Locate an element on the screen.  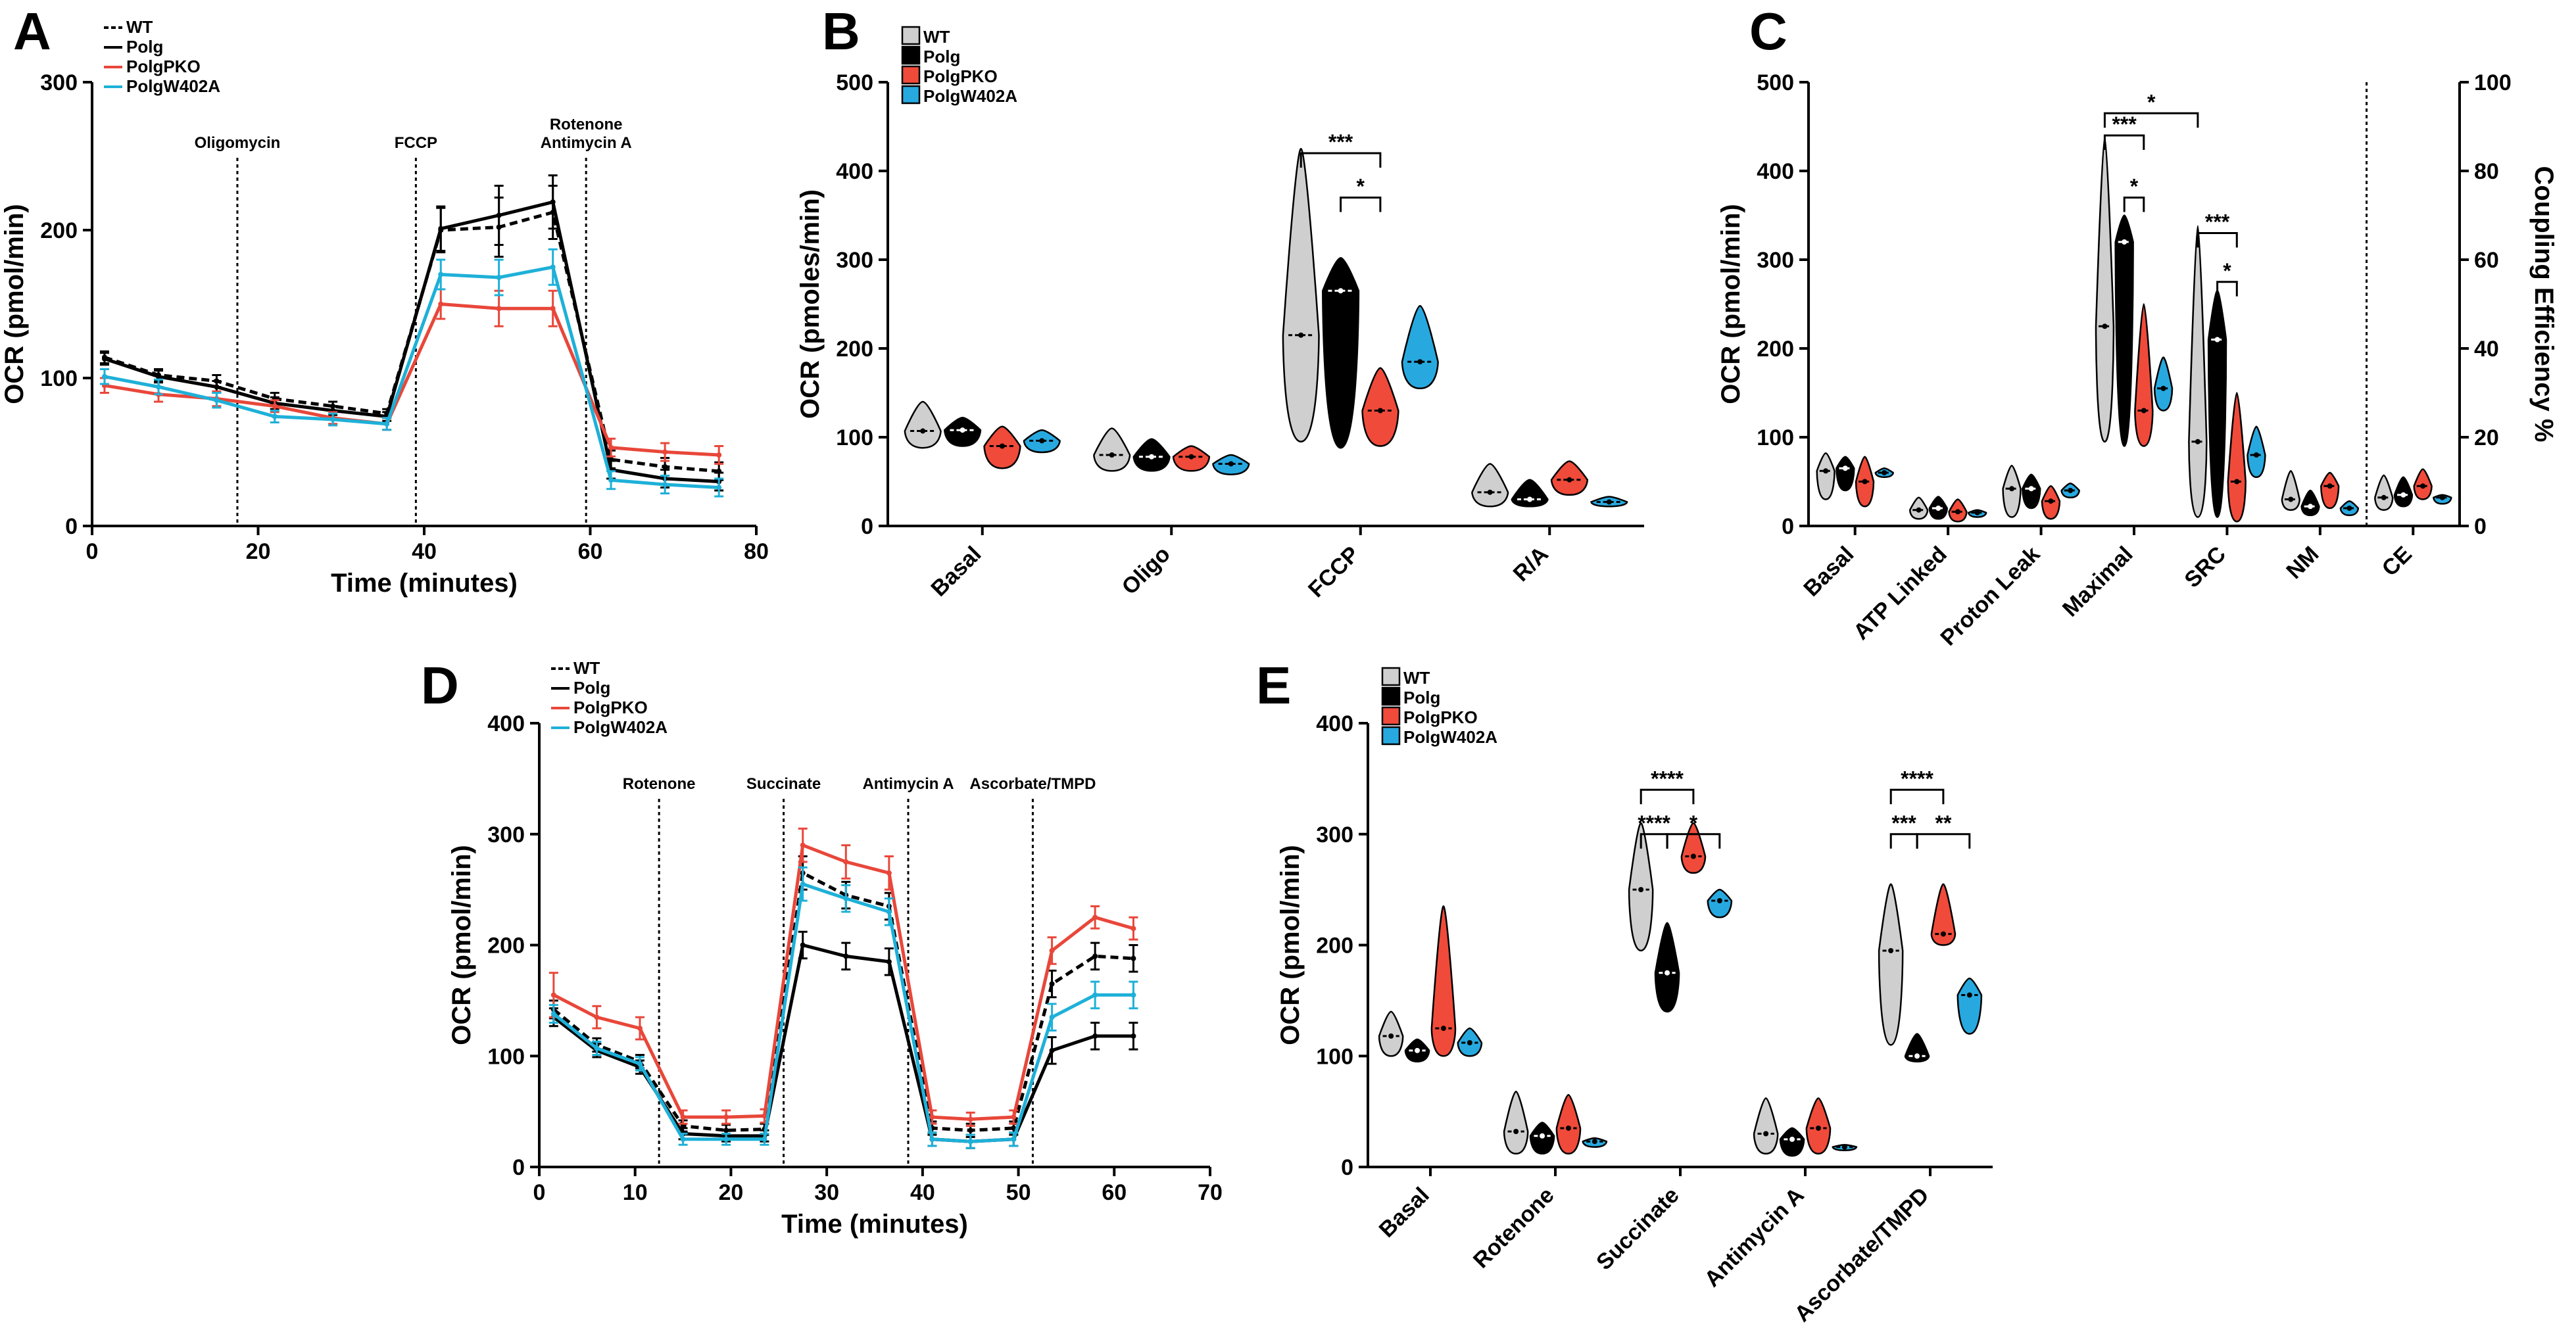
y-axis-title: OCR (pmol/min) is located at coordinates (15, 304).